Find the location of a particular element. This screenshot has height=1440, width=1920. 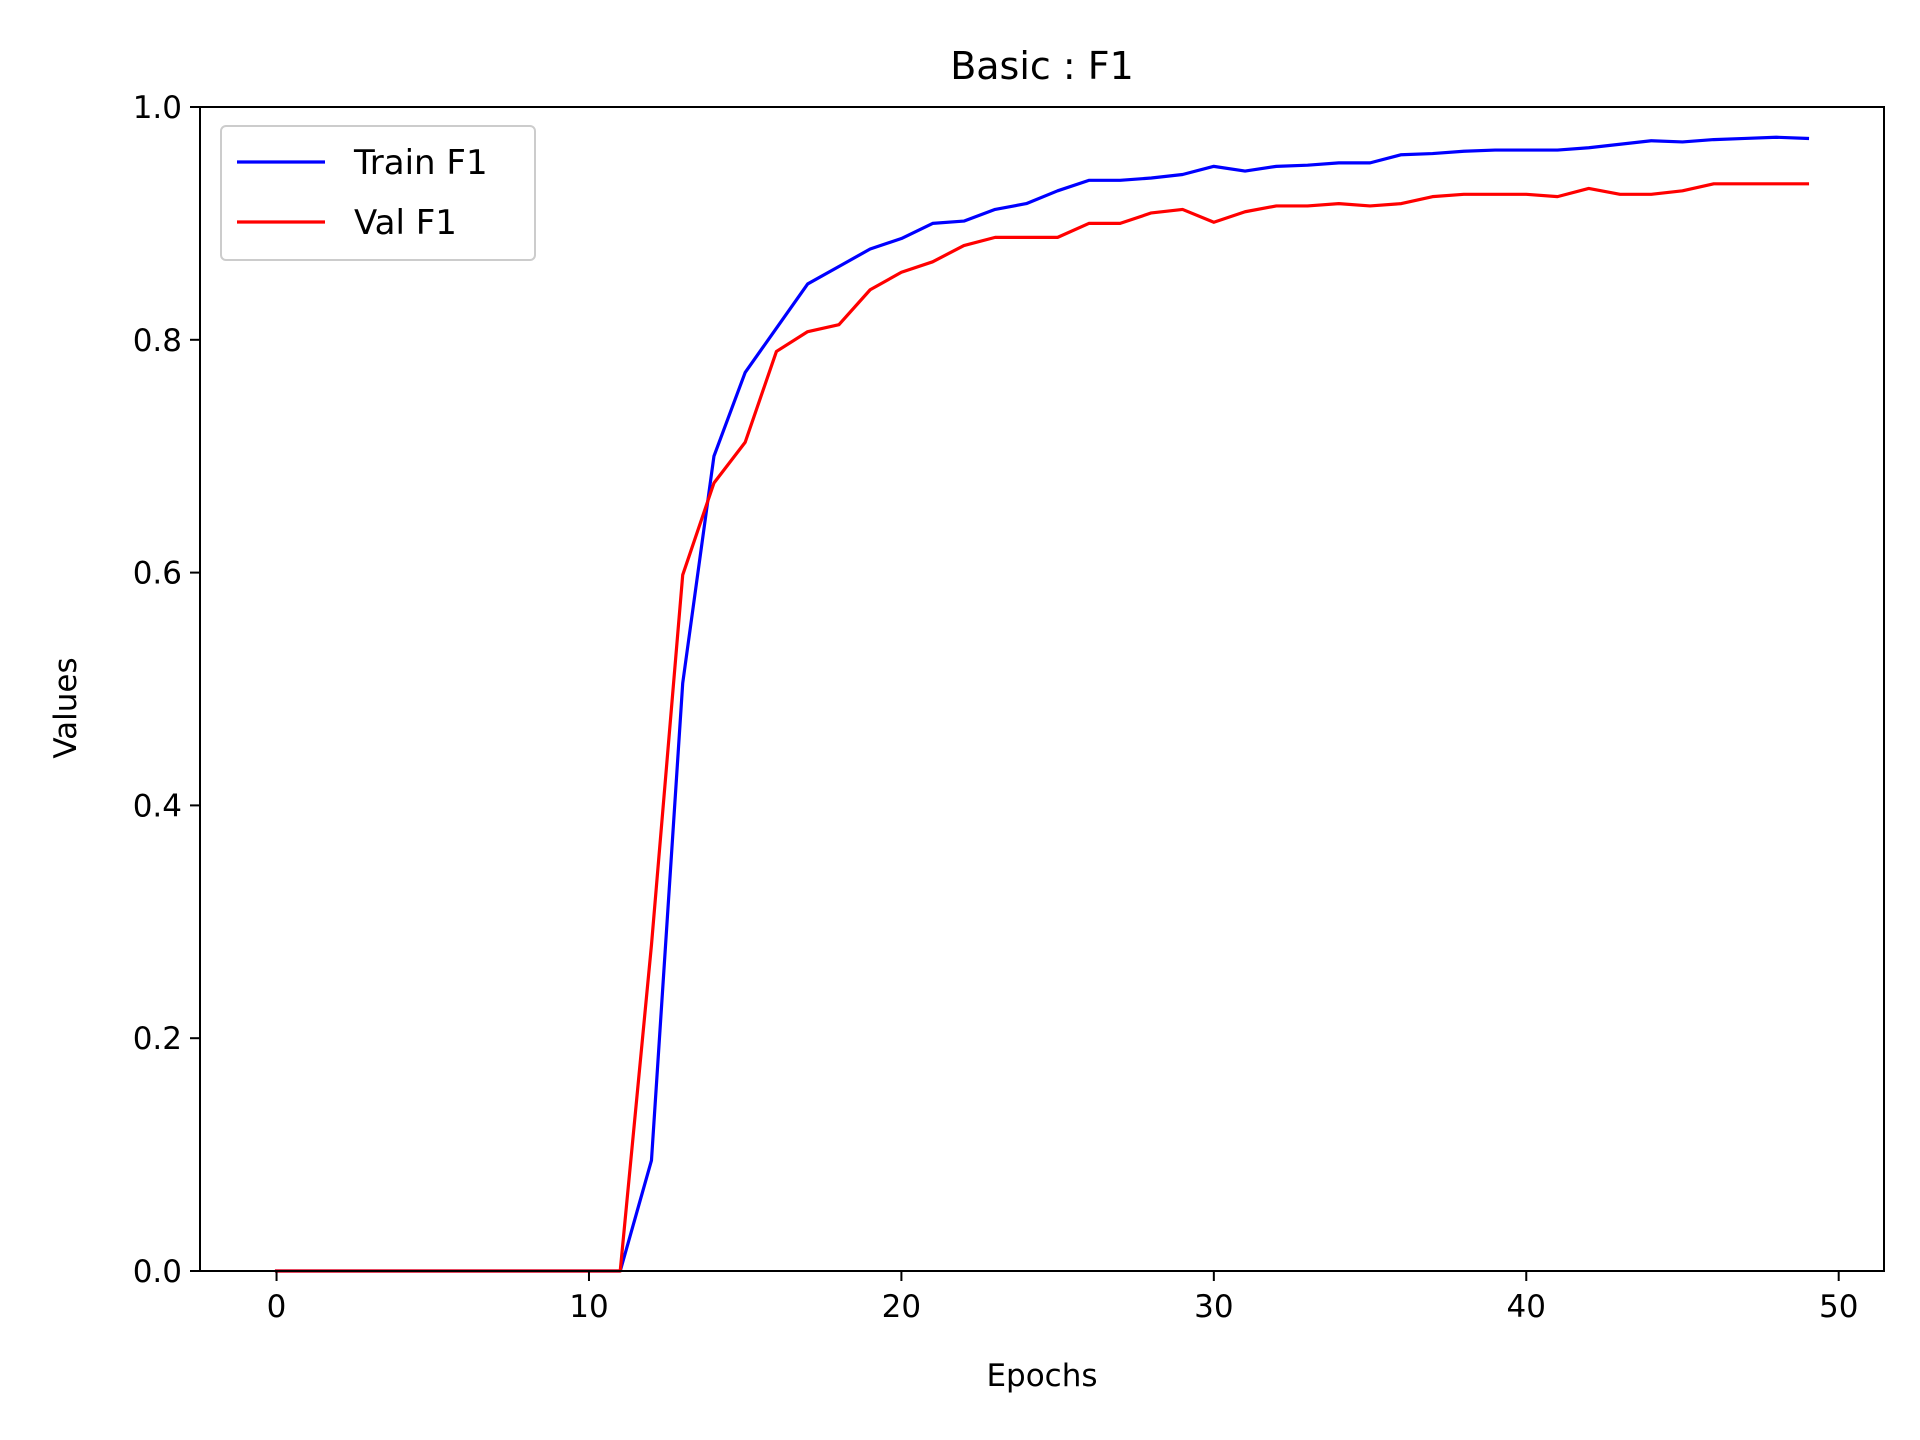

y-tick-label: 0.8 is located at coordinates (157, 341).